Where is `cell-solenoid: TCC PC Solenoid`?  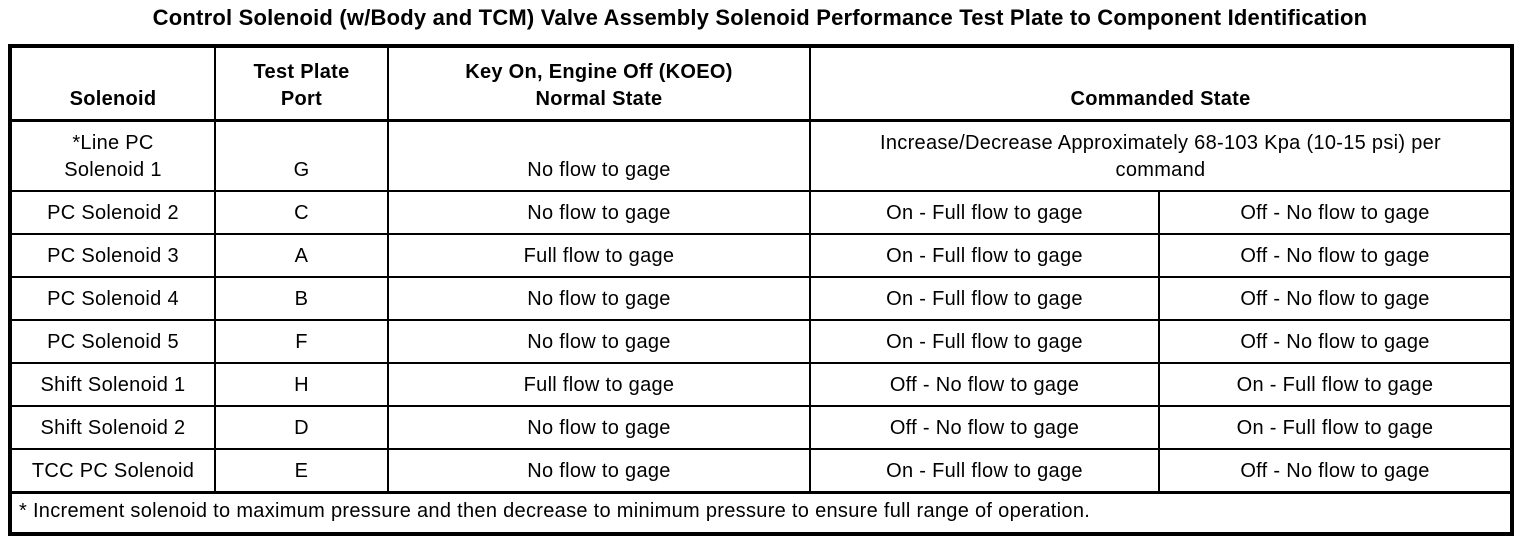 cell-solenoid: TCC PC Solenoid is located at coordinates (112, 470).